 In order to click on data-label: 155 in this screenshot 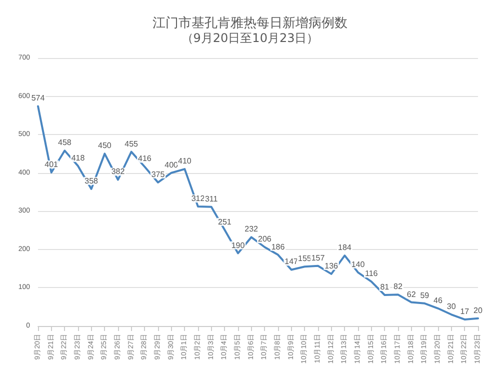, I will do `click(305, 259)`.